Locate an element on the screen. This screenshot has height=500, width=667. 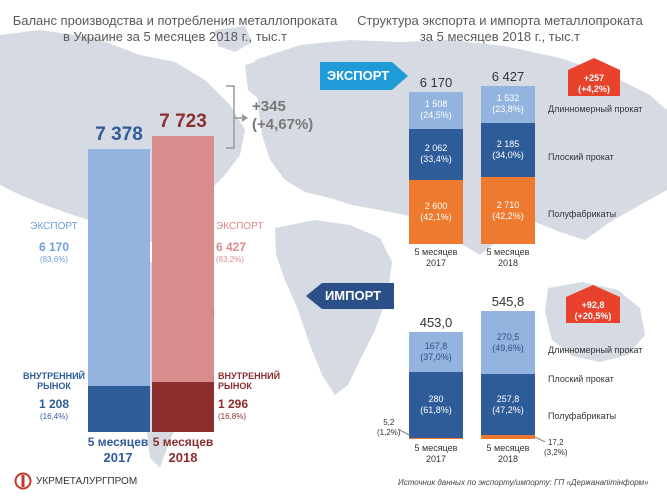
import-2018-long-label: 270,5 (49,6%) is located at coordinates (508, 343).